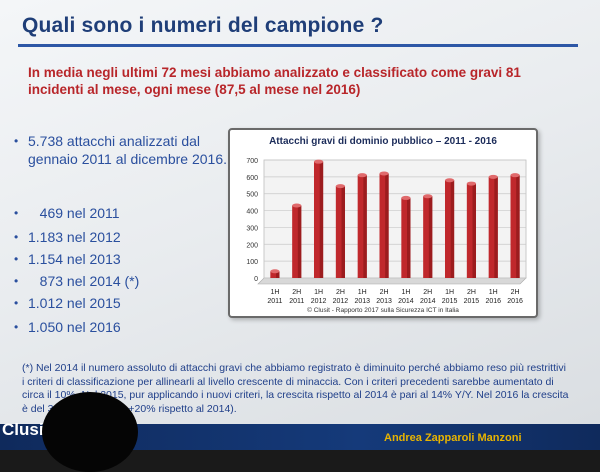 This screenshot has height=472, width=600. What do you see at coordinates (453, 438) in the screenshot?
I see `presenter-name: Andrea Zapparoli Manzoni` at bounding box center [453, 438].